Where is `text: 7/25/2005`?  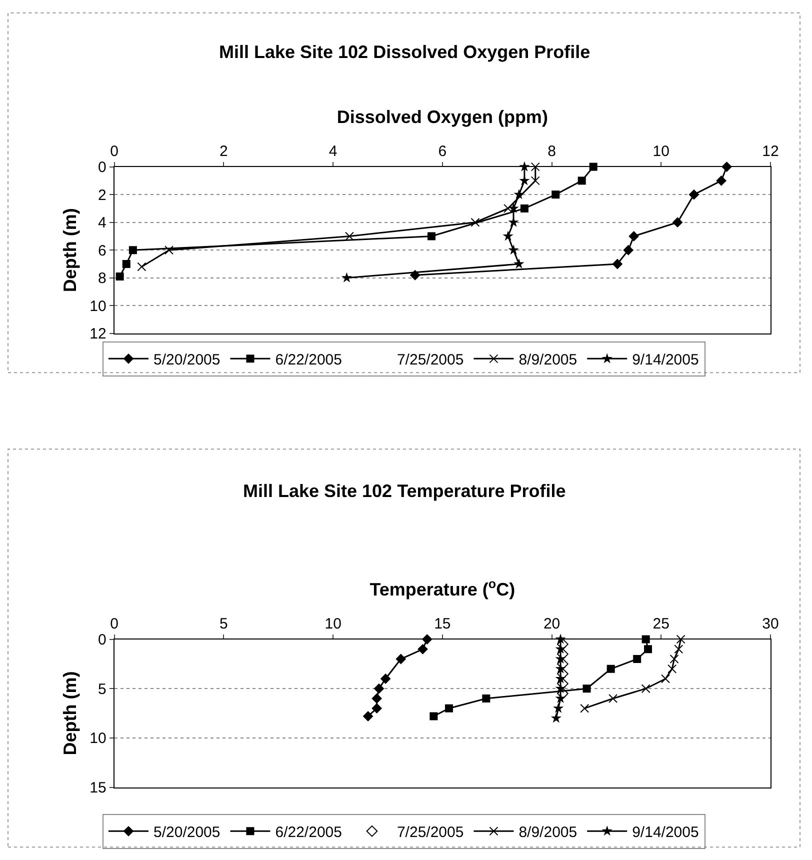
text: 7/25/2005 is located at coordinates (430, 360).